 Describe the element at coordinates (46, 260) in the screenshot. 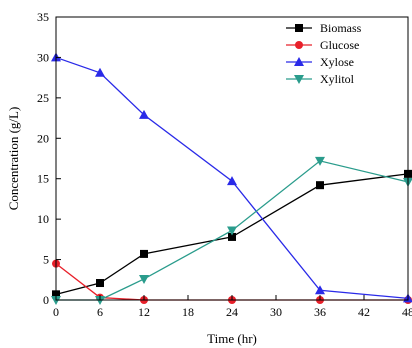

I see `y-tick-label: 5` at that location.